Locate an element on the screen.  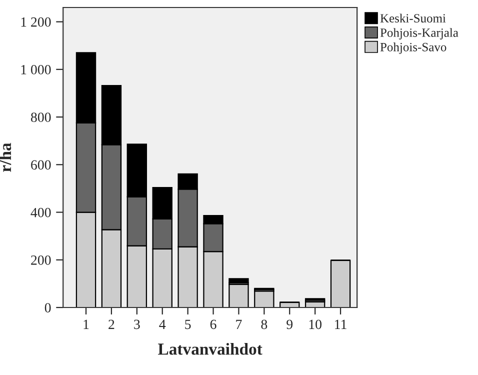
x-tick-label: 4 is located at coordinates (162, 324).